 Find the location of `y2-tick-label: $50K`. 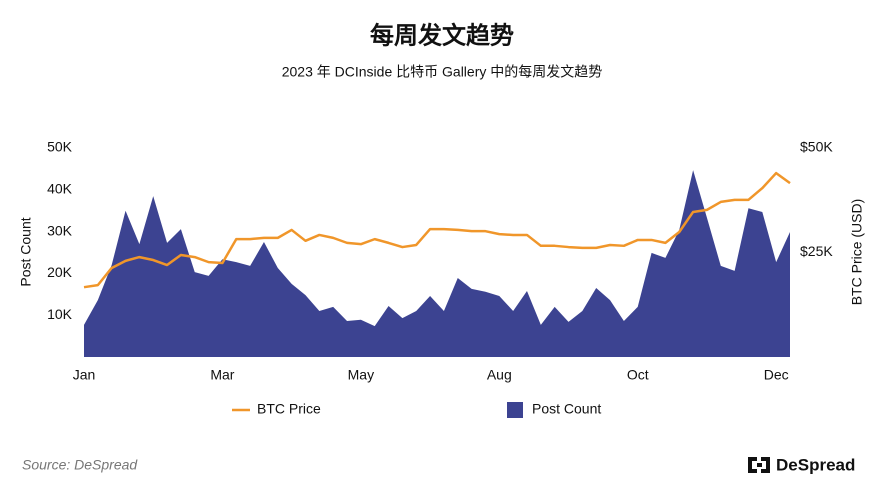

y2-tick-label: $50K is located at coordinates (816, 147).